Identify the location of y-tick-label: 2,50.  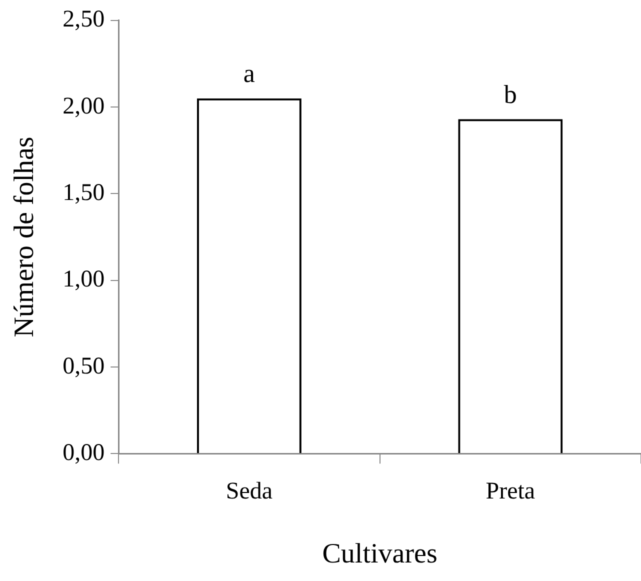
(83, 19).